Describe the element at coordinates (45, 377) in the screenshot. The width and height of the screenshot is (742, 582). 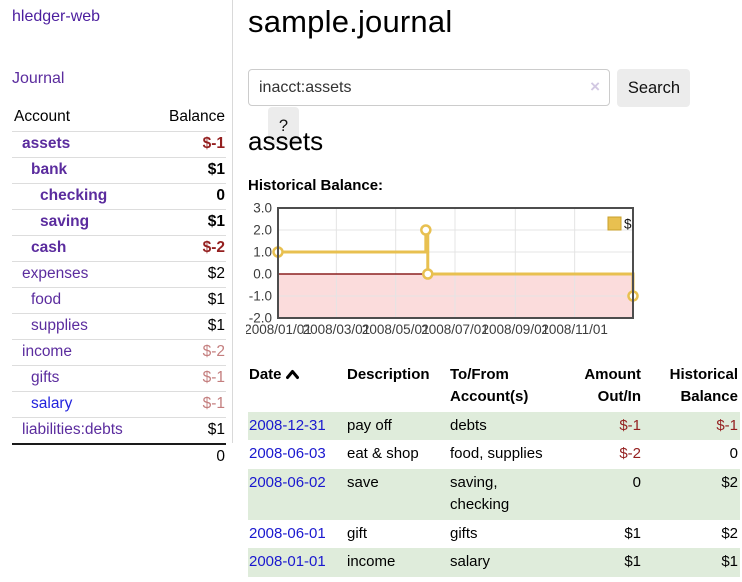
I see `account-link: gifts` at that location.